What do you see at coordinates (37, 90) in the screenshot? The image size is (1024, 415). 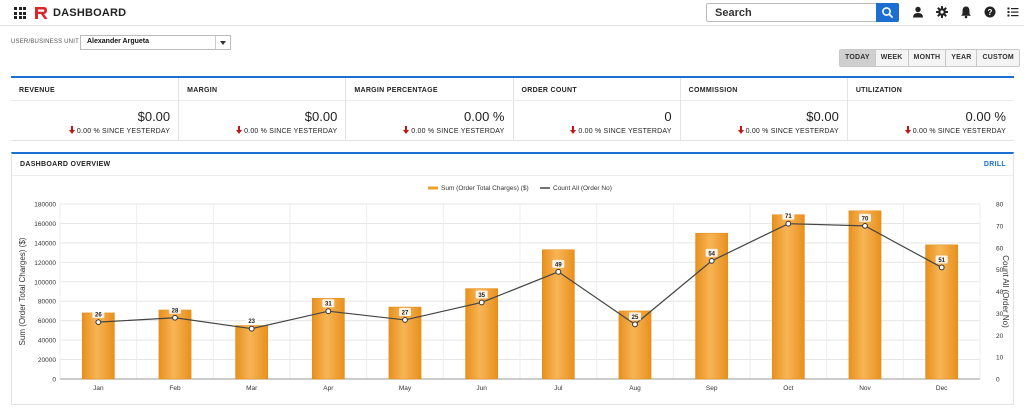 I see `kpi-title: REVENUE` at bounding box center [37, 90].